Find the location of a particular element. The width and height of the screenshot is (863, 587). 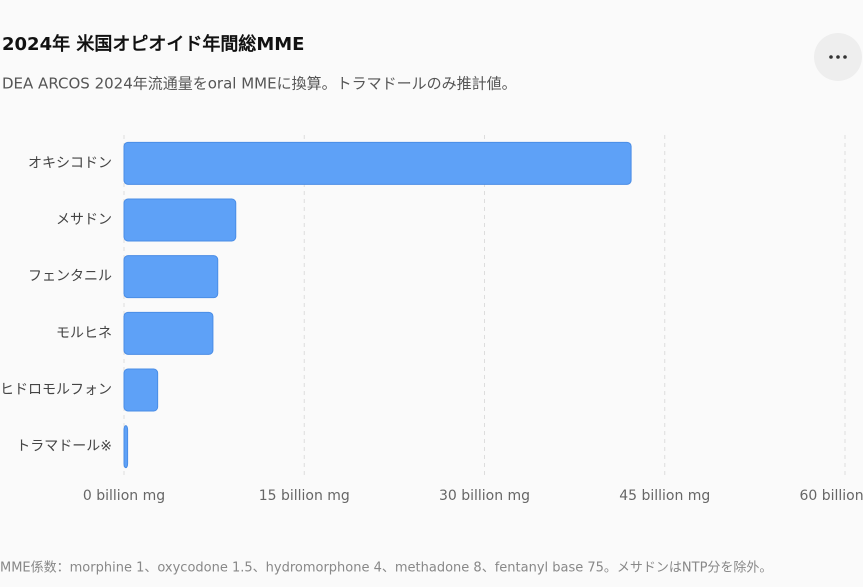

chart-title: 2024年 米国オピオイド年間総MME is located at coordinates (153, 44).